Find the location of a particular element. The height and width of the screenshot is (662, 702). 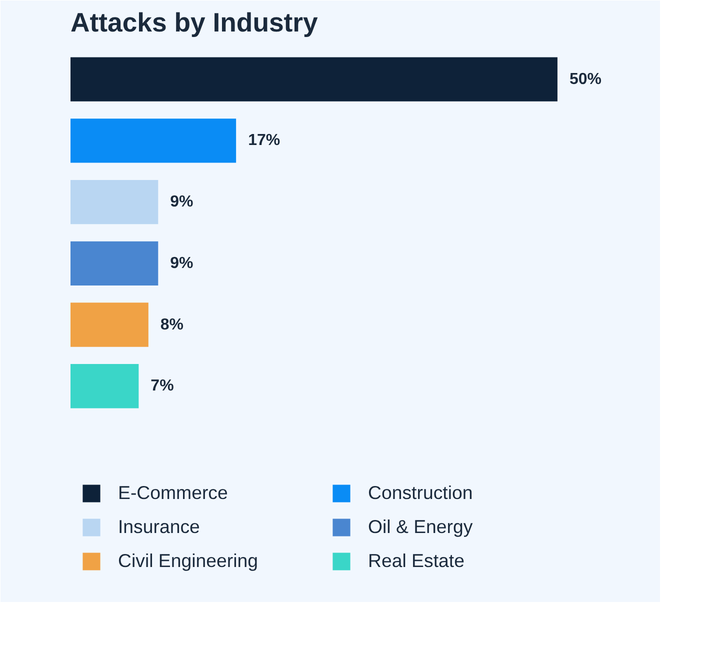

data-label: 7% is located at coordinates (162, 386).